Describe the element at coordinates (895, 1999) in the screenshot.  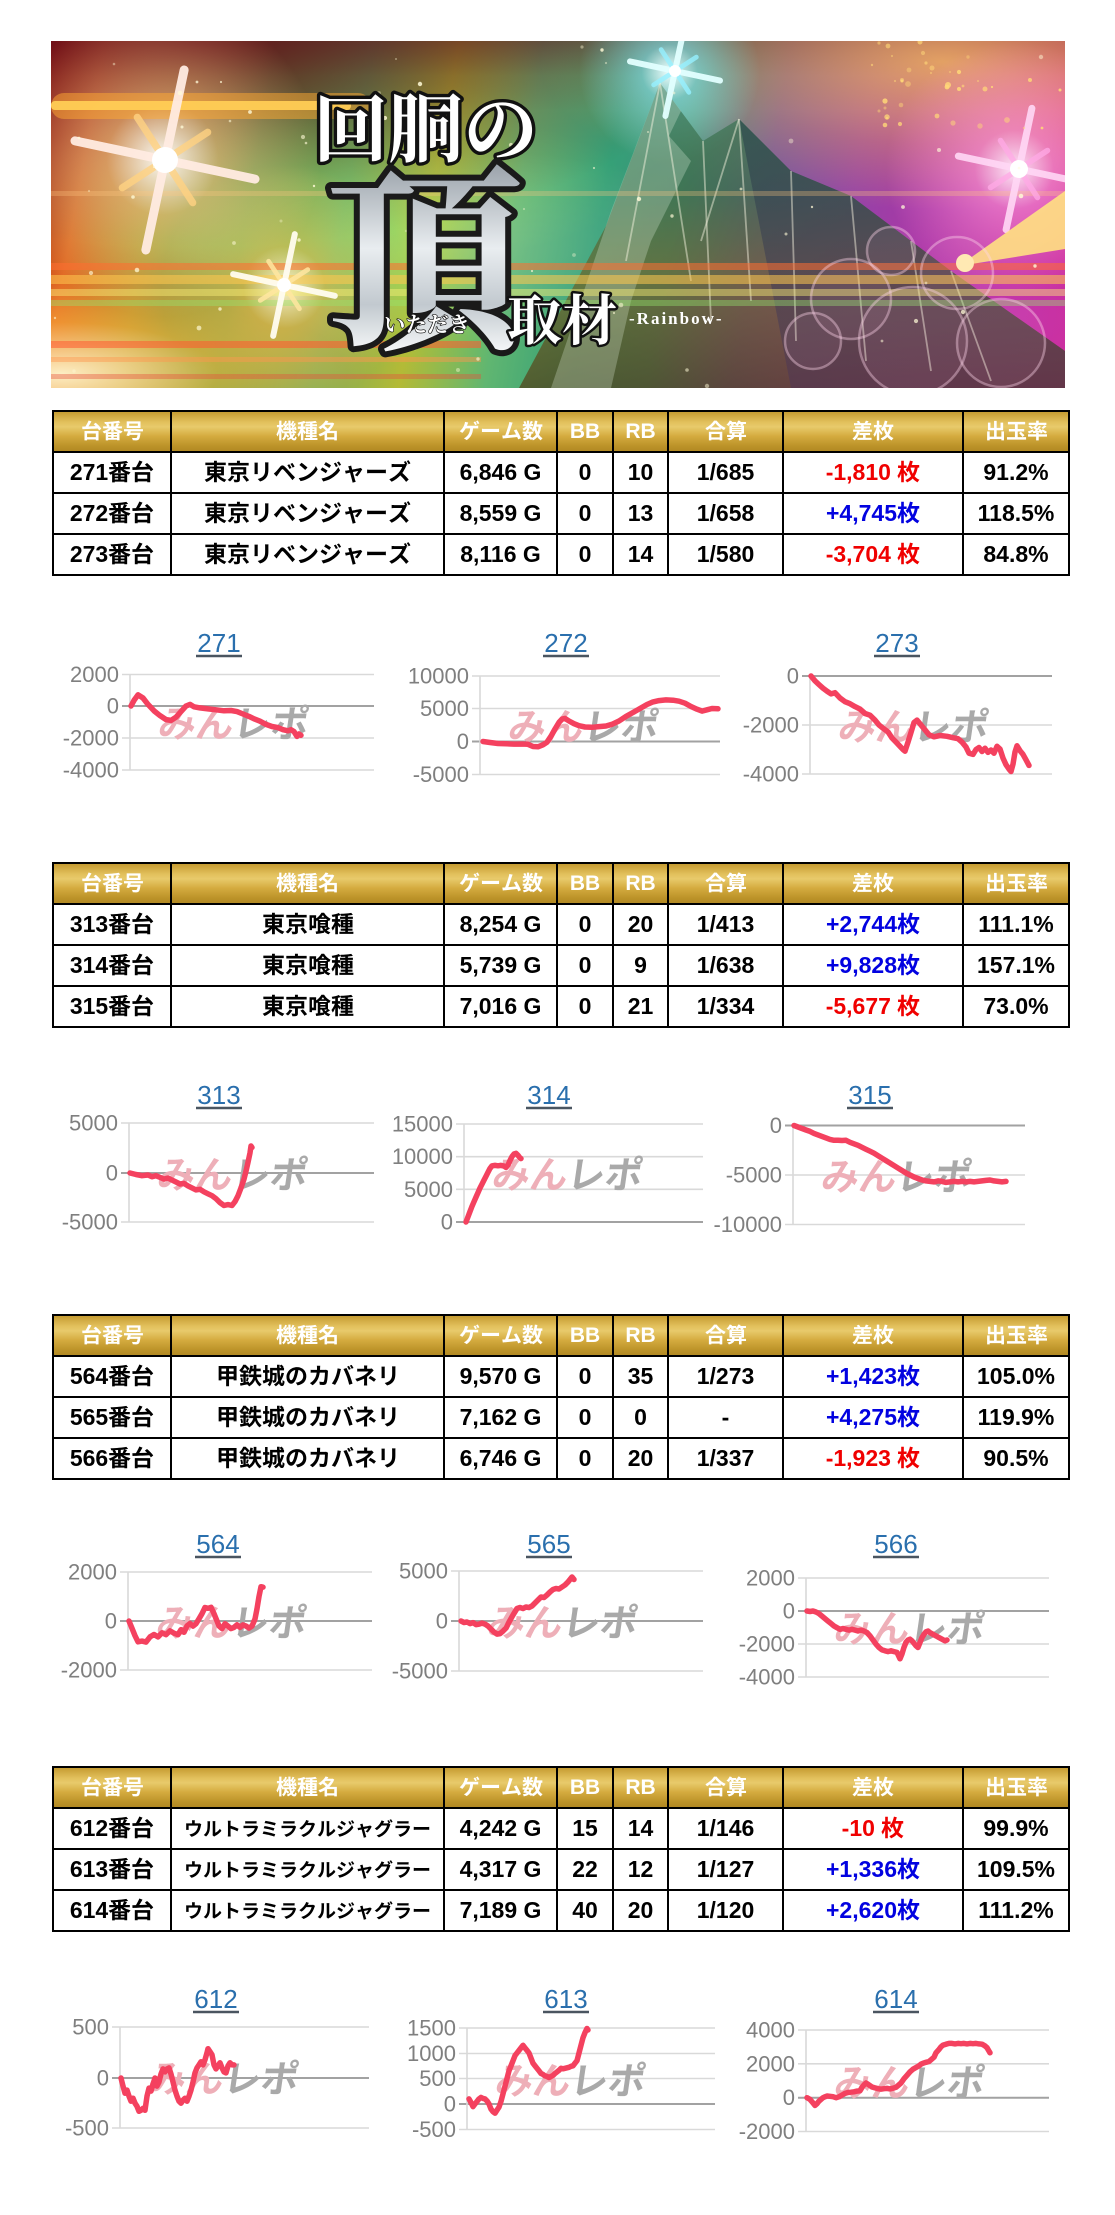
I see `svg-text: 614` at that location.